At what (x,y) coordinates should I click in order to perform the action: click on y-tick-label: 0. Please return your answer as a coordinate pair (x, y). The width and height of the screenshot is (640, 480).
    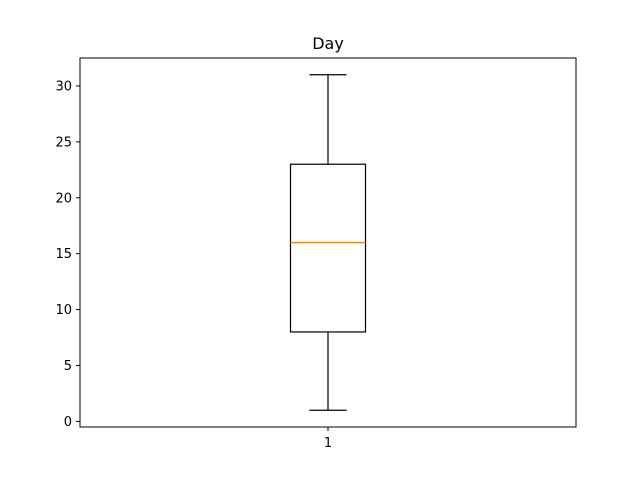
    Looking at the image, I should click on (68, 422).